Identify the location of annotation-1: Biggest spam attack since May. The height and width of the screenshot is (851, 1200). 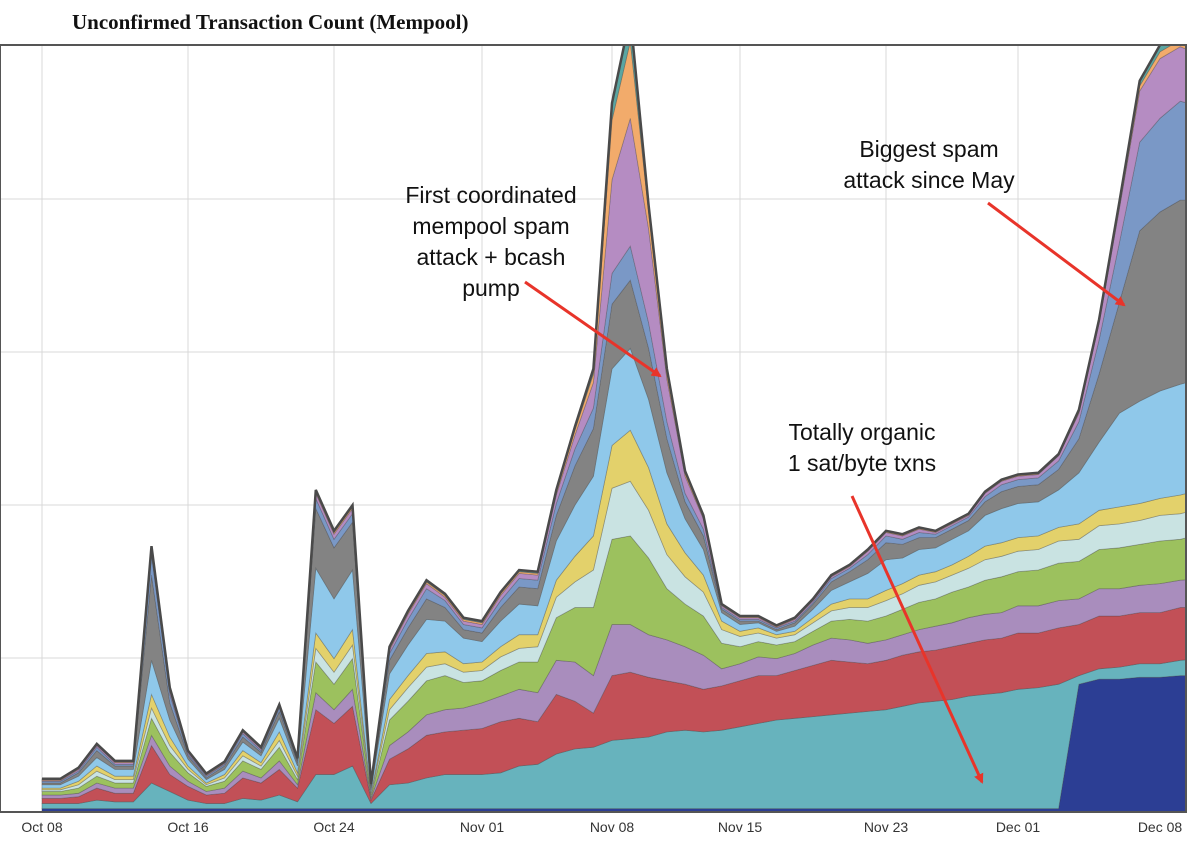
(984, 221).